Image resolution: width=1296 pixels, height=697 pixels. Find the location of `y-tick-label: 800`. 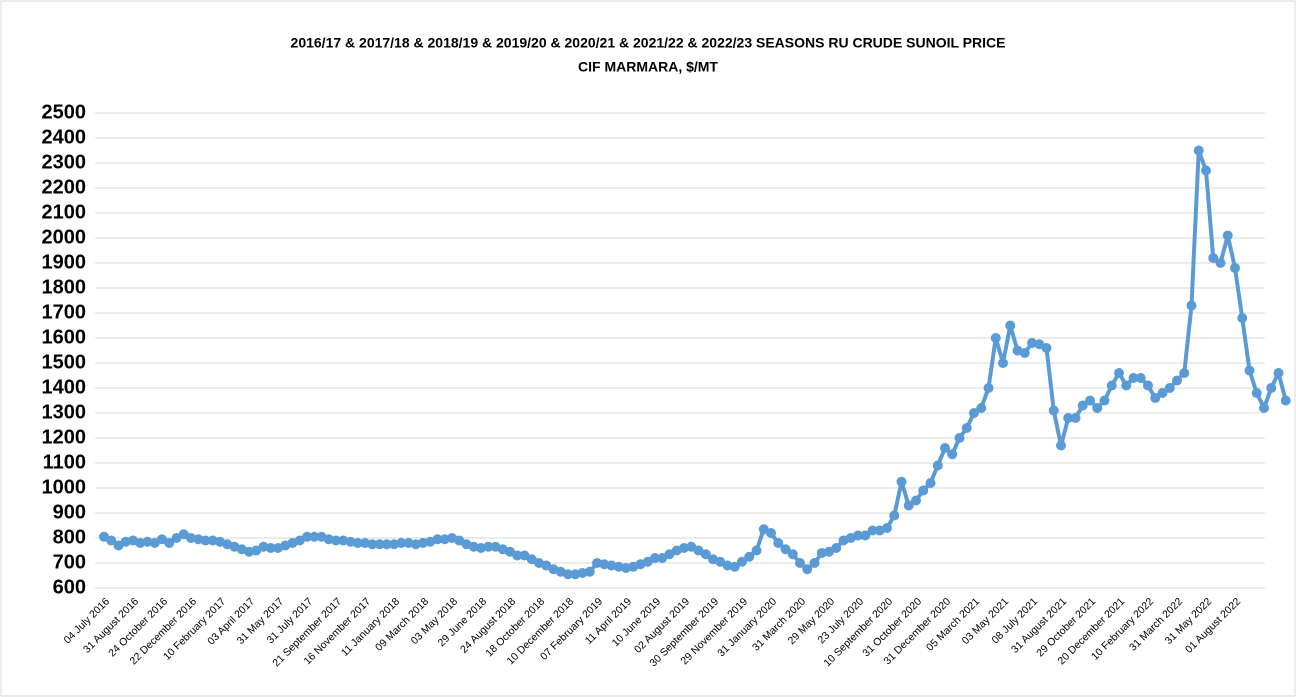

y-tick-label: 800 is located at coordinates (69, 537).